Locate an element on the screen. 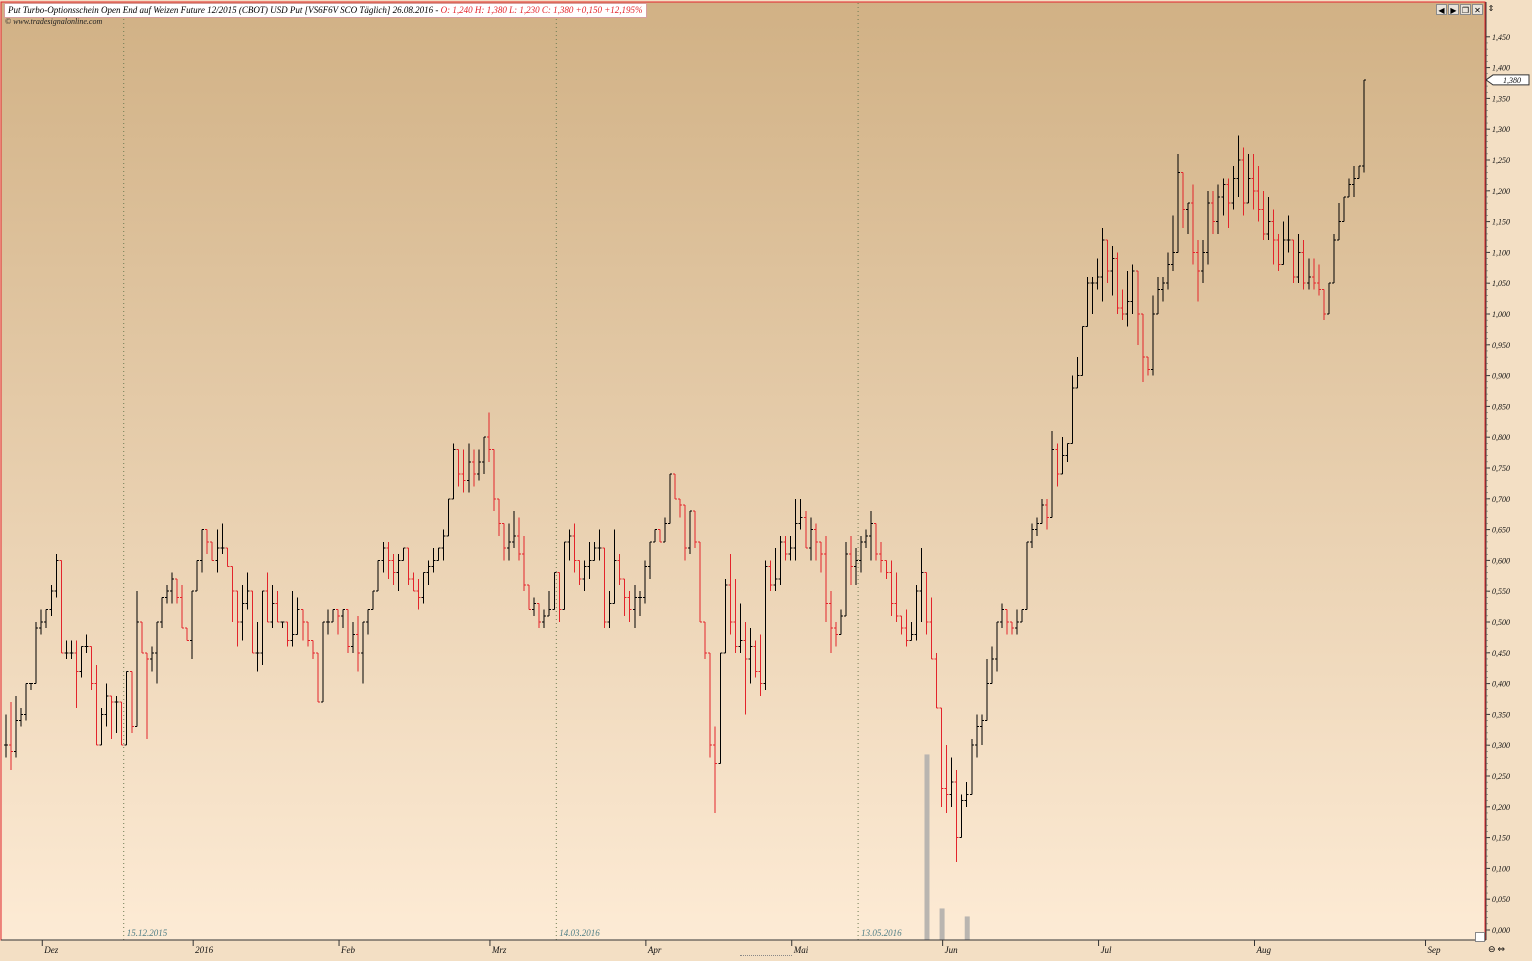 This screenshot has height=961, width=1532. resize-grip-icon is located at coordinates (1480, 937).